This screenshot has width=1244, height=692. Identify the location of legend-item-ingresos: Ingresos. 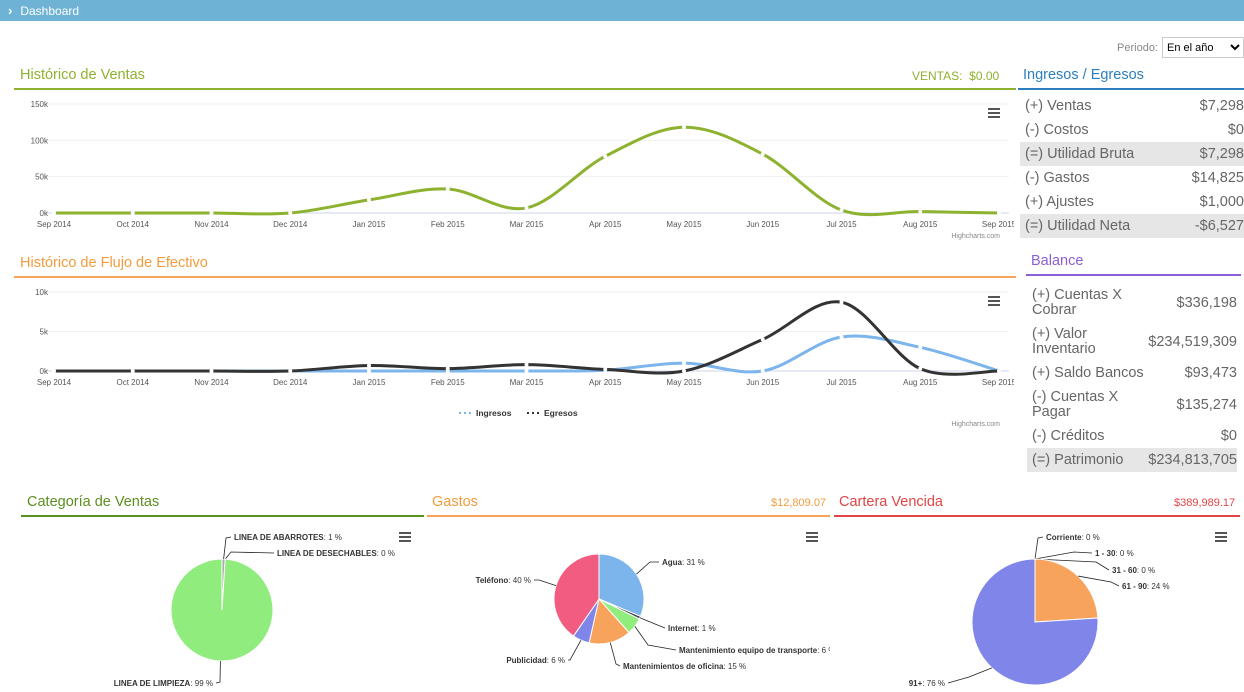
(494, 413).